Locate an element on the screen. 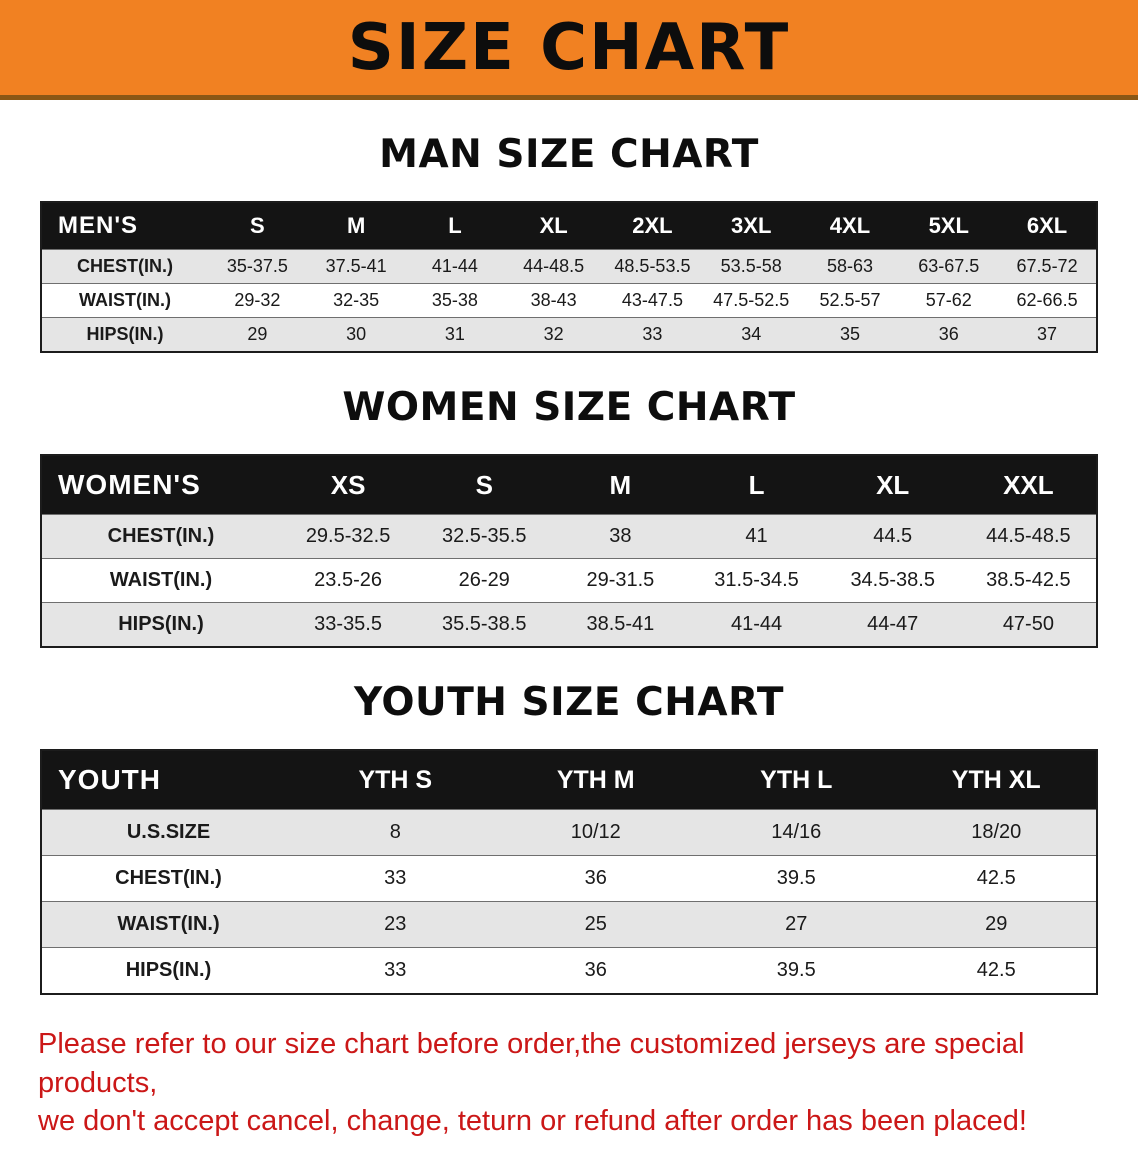  size-column-header: 2XL is located at coordinates (652, 226).